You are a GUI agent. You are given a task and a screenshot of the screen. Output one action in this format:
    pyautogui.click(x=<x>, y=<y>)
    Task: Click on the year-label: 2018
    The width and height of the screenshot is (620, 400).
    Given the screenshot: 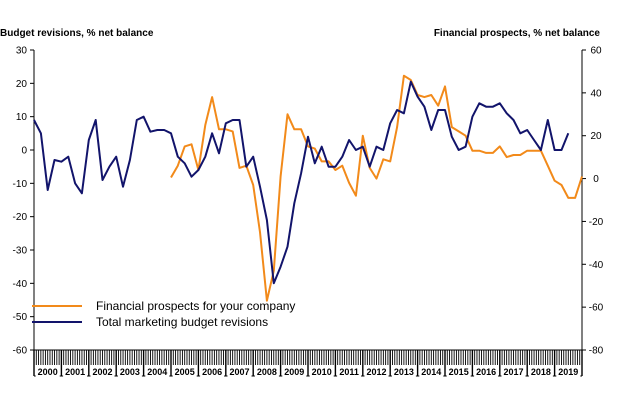 What is the action you would take?
    pyautogui.click(x=541, y=372)
    